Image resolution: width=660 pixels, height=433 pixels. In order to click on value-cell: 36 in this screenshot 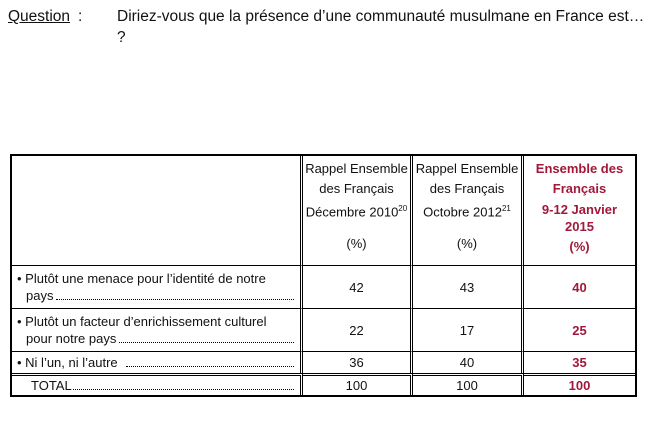, I will do `click(358, 362)`.